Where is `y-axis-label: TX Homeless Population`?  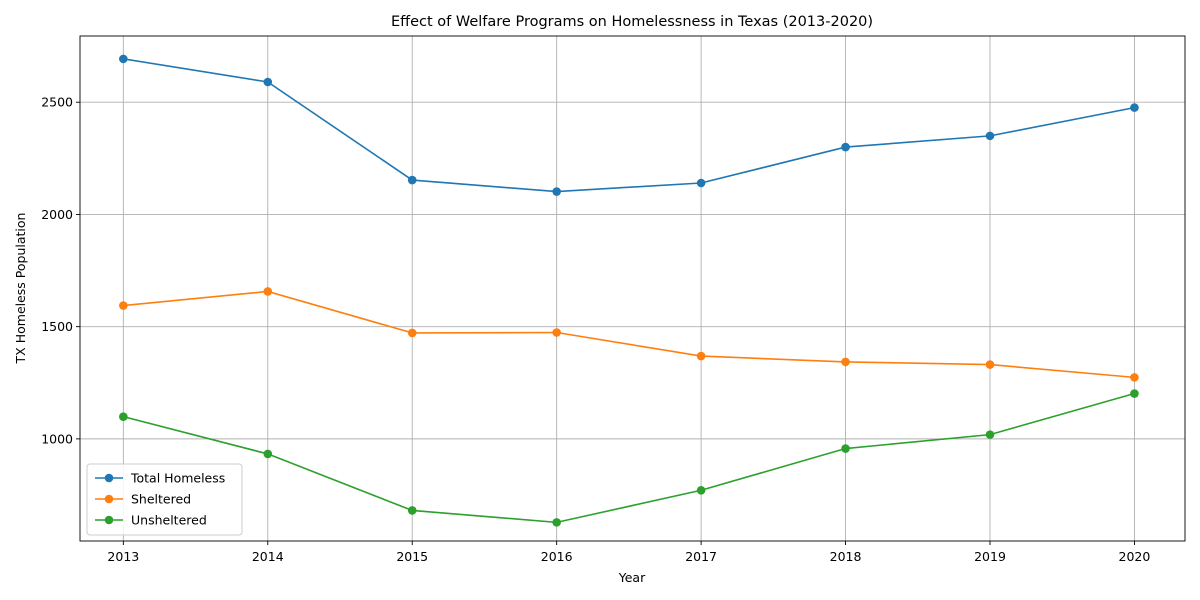
y-axis-label: TX Homeless Population is located at coordinates (20, 289).